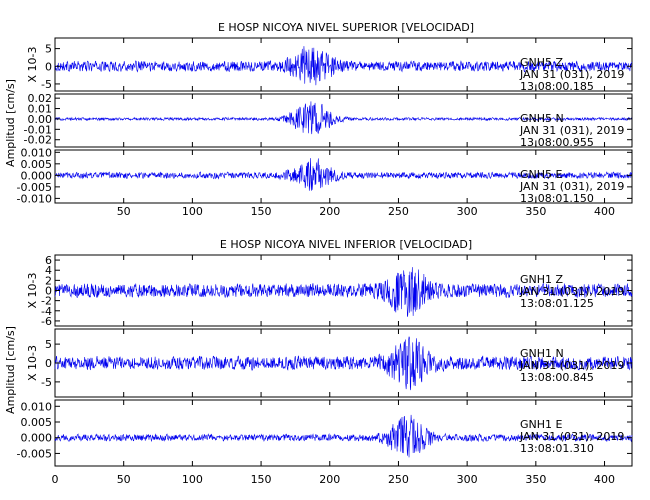  Describe the element at coordinates (542, 62) in the screenshot. I see `panel-1-trace-1-annotation-line: GNH5 Z` at that location.